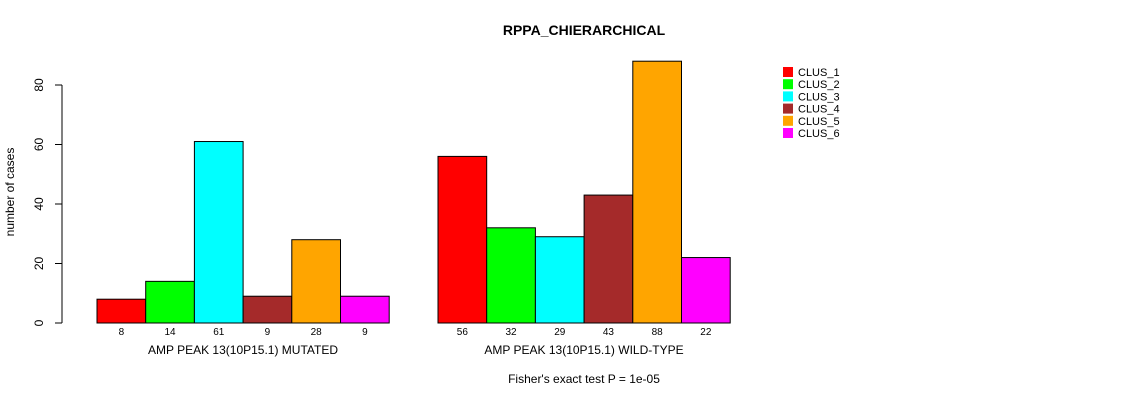  I want to click on bar-count-label: 56, so click(463, 332).